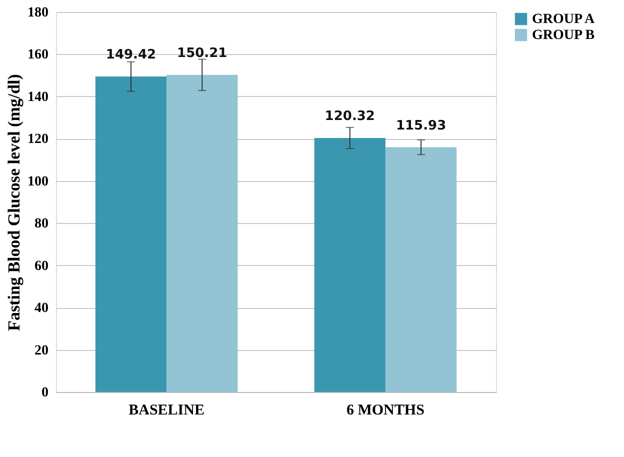  What do you see at coordinates (349, 116) in the screenshot?
I see `data-label: 120.32` at bounding box center [349, 116].